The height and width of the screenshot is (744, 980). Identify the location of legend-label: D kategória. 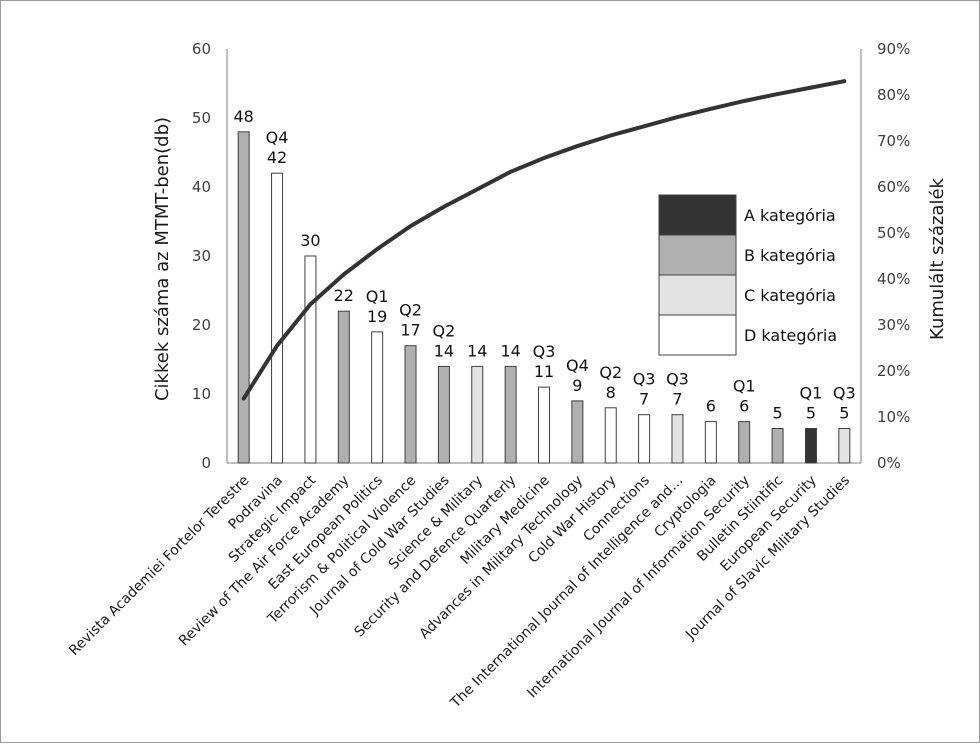
(790, 335).